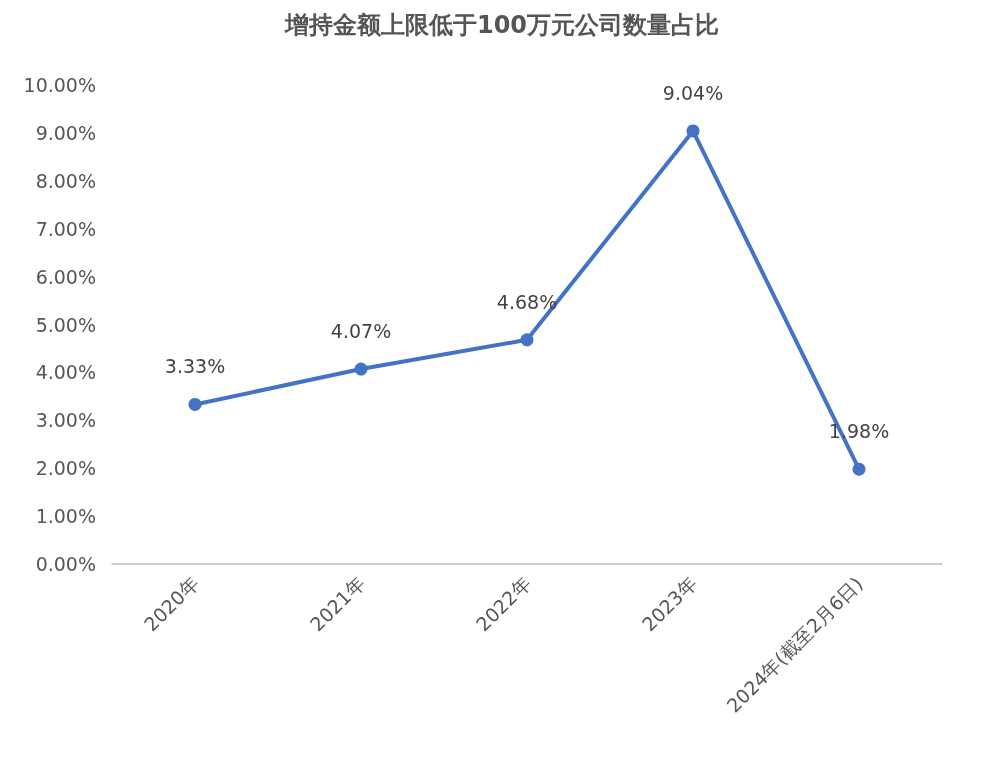  Describe the element at coordinates (65, 420) in the screenshot. I see `y-tick-label: 3.00%` at that location.